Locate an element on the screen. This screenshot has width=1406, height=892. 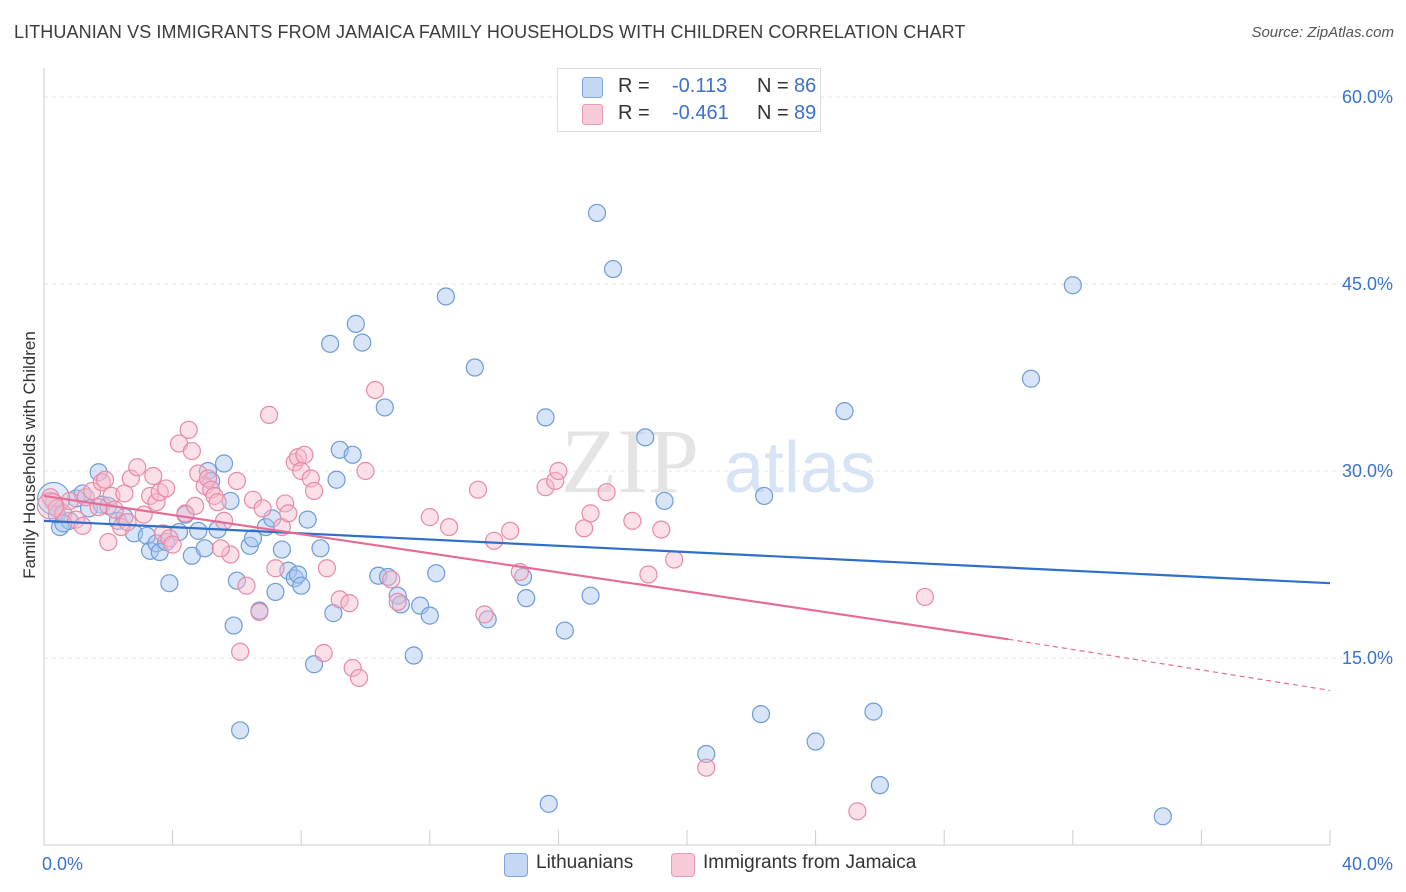
legend-r-label: R = is located at coordinates (634, 86).